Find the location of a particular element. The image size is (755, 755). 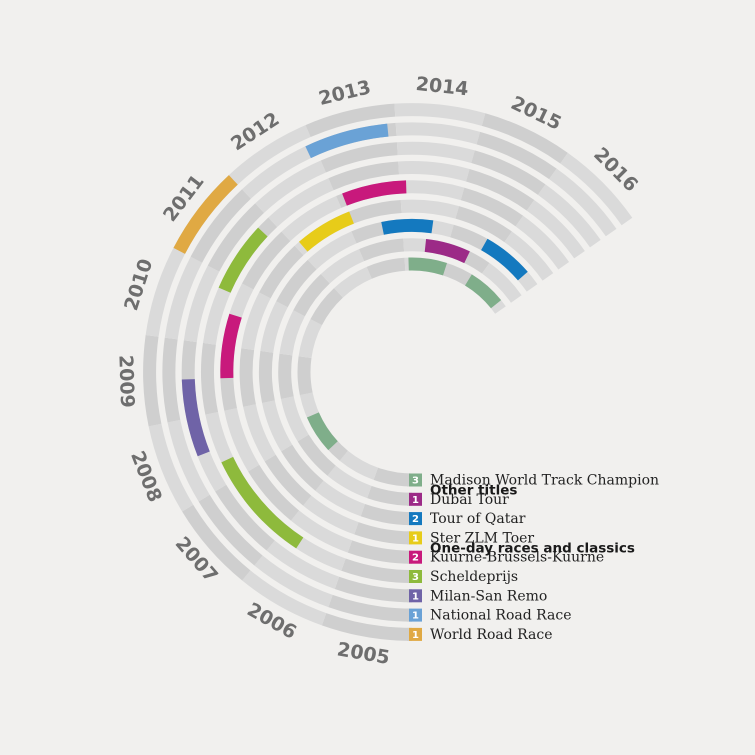

year-label-2014: 2014 is located at coordinates (442, 86).